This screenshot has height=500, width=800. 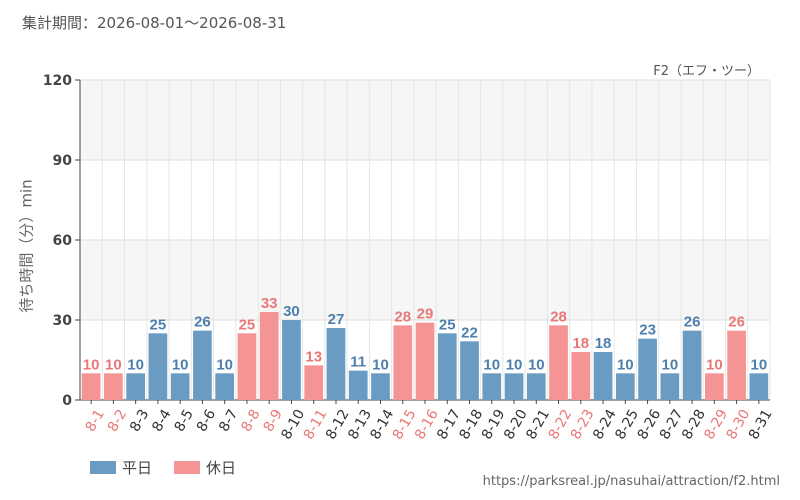 I want to click on x-tick-label-8-7: 8-7, so click(x=228, y=421).